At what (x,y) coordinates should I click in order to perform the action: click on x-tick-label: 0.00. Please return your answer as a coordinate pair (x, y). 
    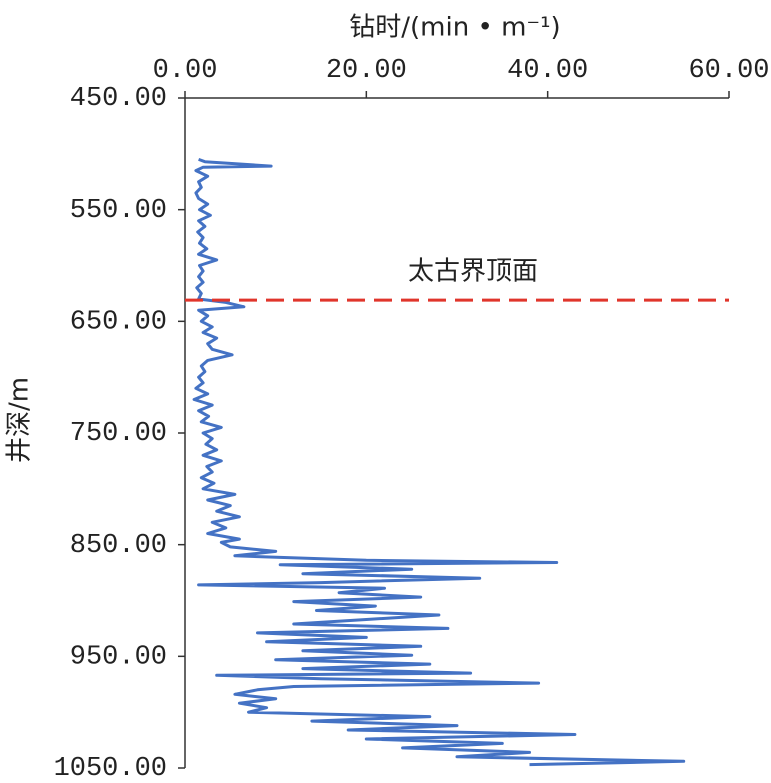
    Looking at the image, I should click on (185, 71).